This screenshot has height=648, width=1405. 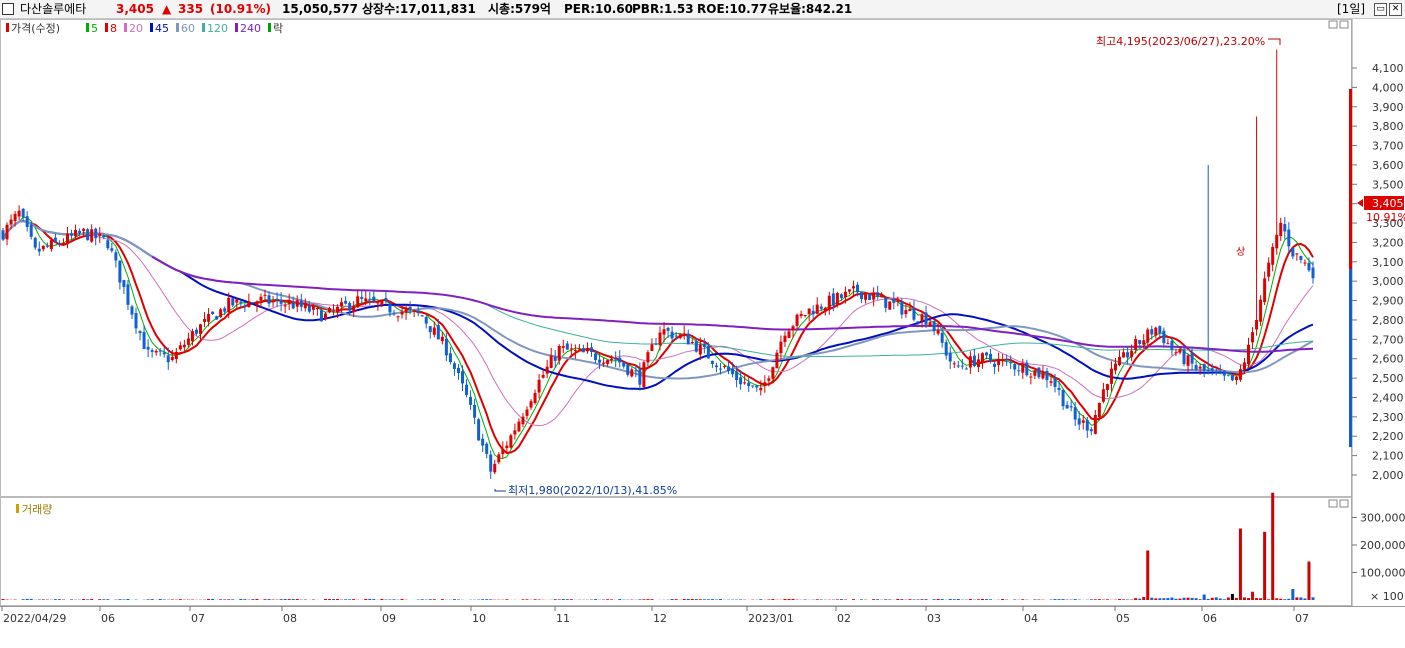 What do you see at coordinates (1388, 107) in the screenshot?
I see `price-tick-label: 3,900` at bounding box center [1388, 107].